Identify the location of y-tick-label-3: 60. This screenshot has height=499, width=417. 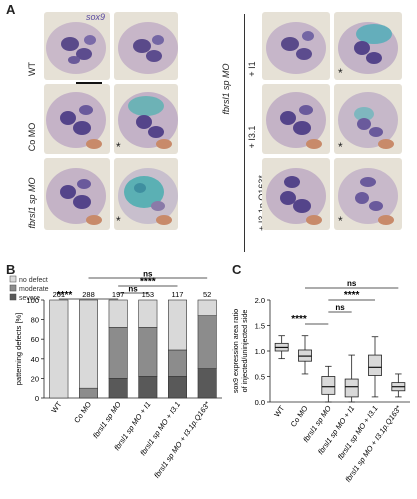
(35, 339).